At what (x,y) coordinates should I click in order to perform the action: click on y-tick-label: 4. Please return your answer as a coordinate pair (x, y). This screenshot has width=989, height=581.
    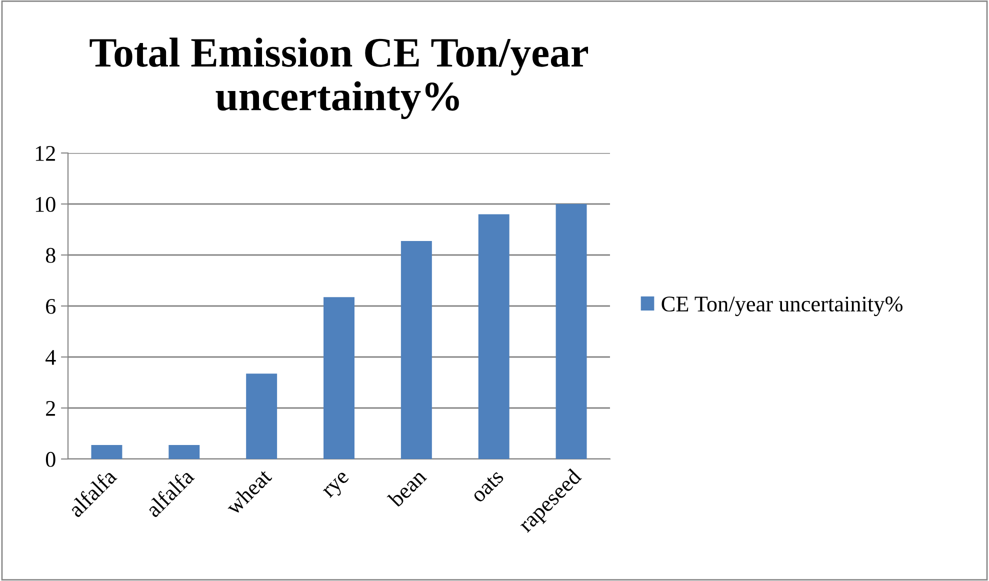
    Looking at the image, I should click on (51, 357).